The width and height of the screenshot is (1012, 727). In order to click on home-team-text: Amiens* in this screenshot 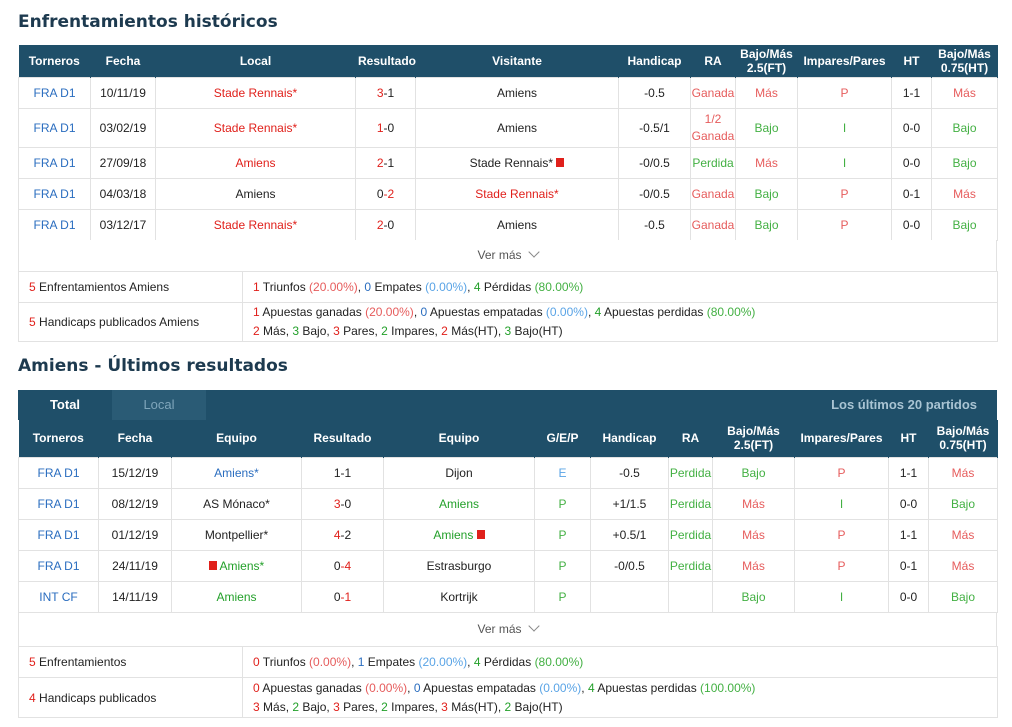, I will do `click(242, 565)`.